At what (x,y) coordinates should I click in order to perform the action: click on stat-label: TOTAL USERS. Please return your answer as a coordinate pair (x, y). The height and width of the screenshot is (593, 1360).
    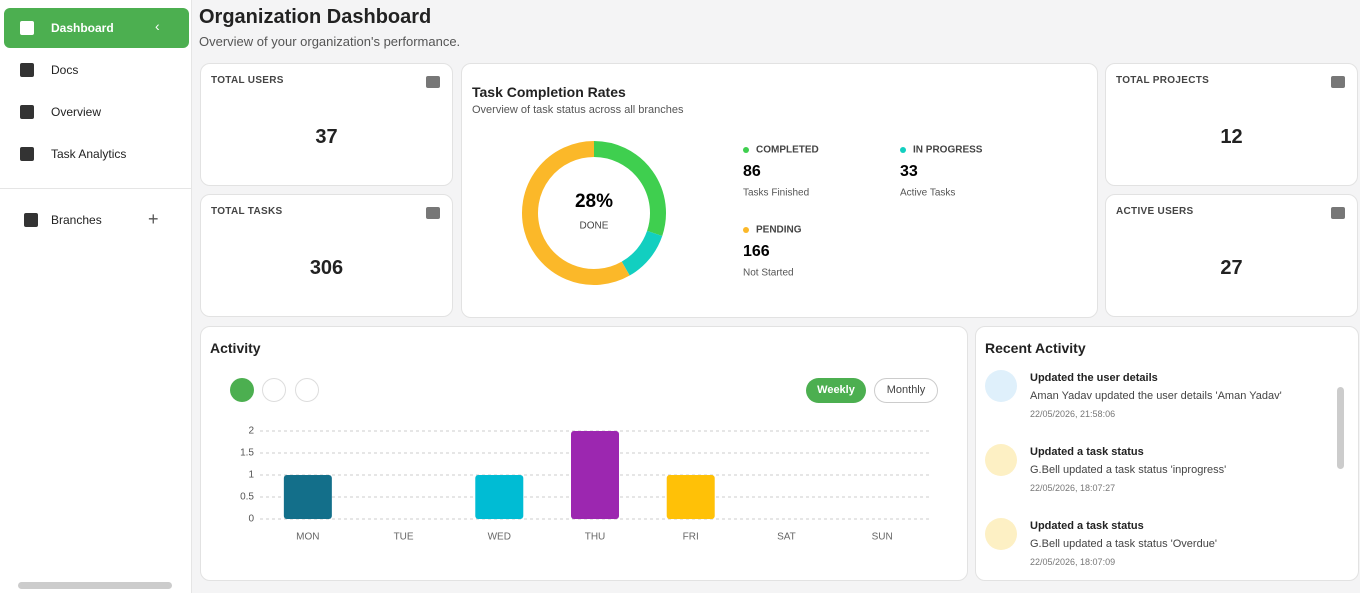
    Looking at the image, I should click on (247, 80).